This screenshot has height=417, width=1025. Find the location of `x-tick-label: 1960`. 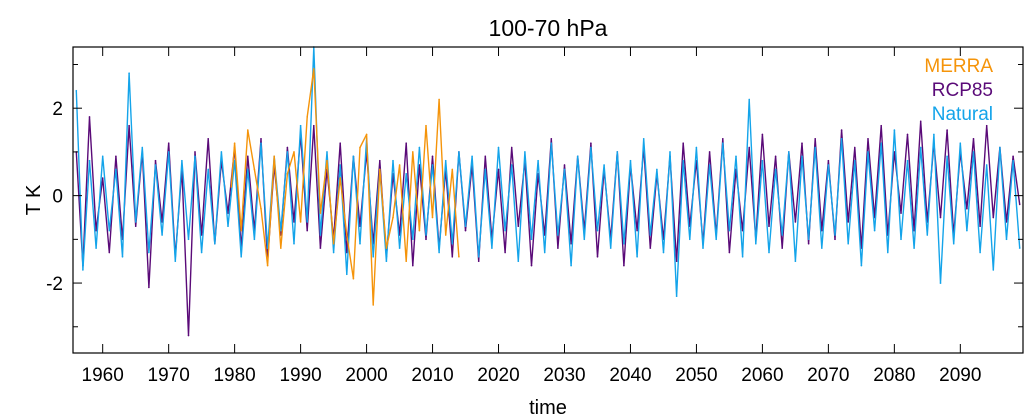

x-tick-label: 1960 is located at coordinates (103, 375).